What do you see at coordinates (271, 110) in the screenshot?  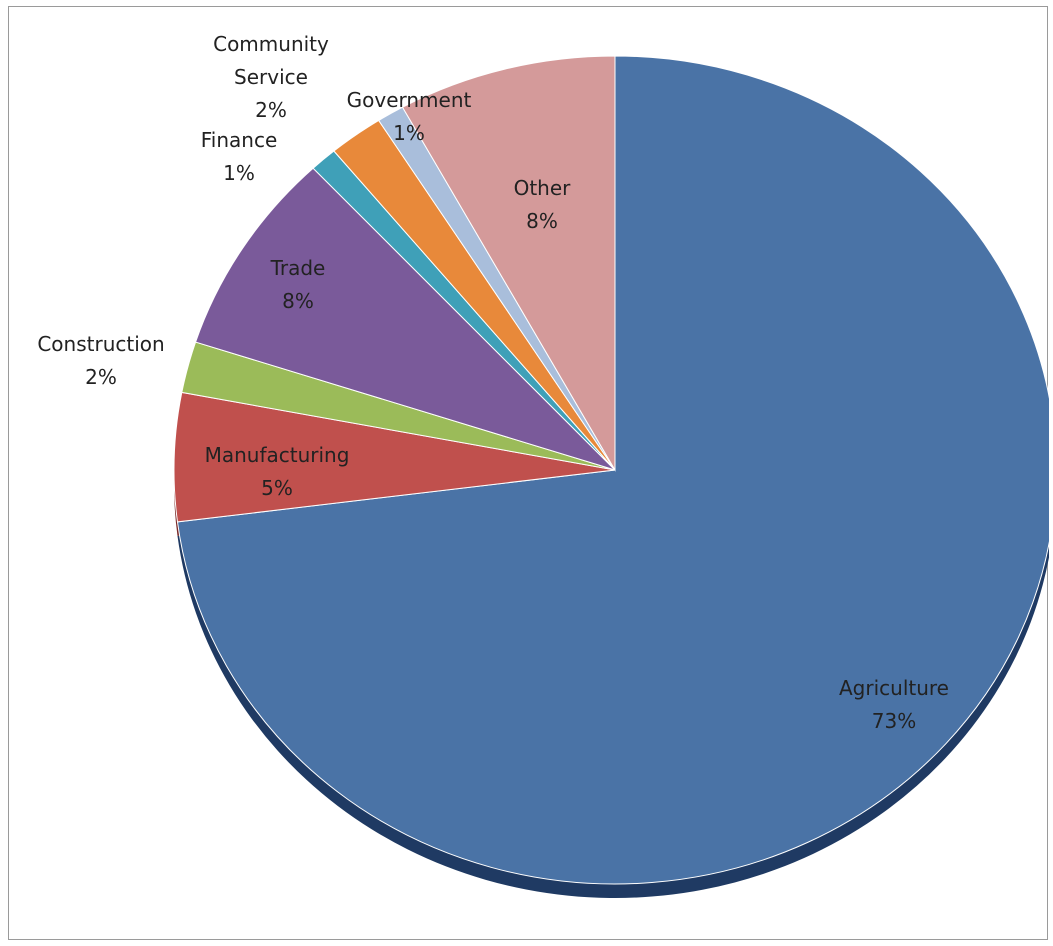 I see `label-pct-community-service: 2%` at bounding box center [271, 110].